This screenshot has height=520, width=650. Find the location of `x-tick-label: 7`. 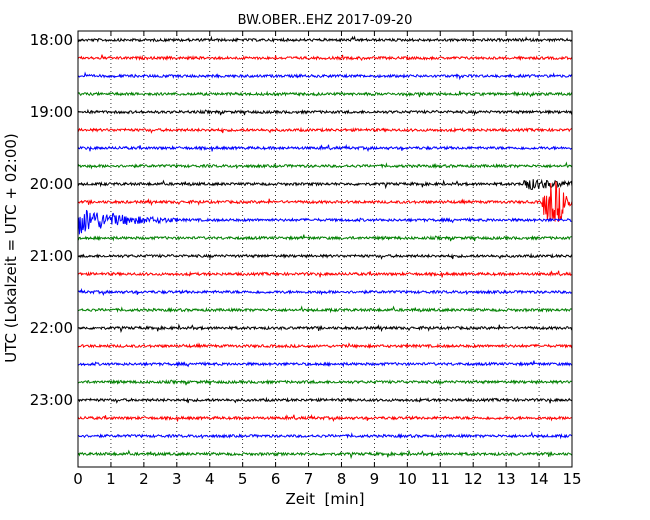

x-tick-label: 7 is located at coordinates (309, 479).